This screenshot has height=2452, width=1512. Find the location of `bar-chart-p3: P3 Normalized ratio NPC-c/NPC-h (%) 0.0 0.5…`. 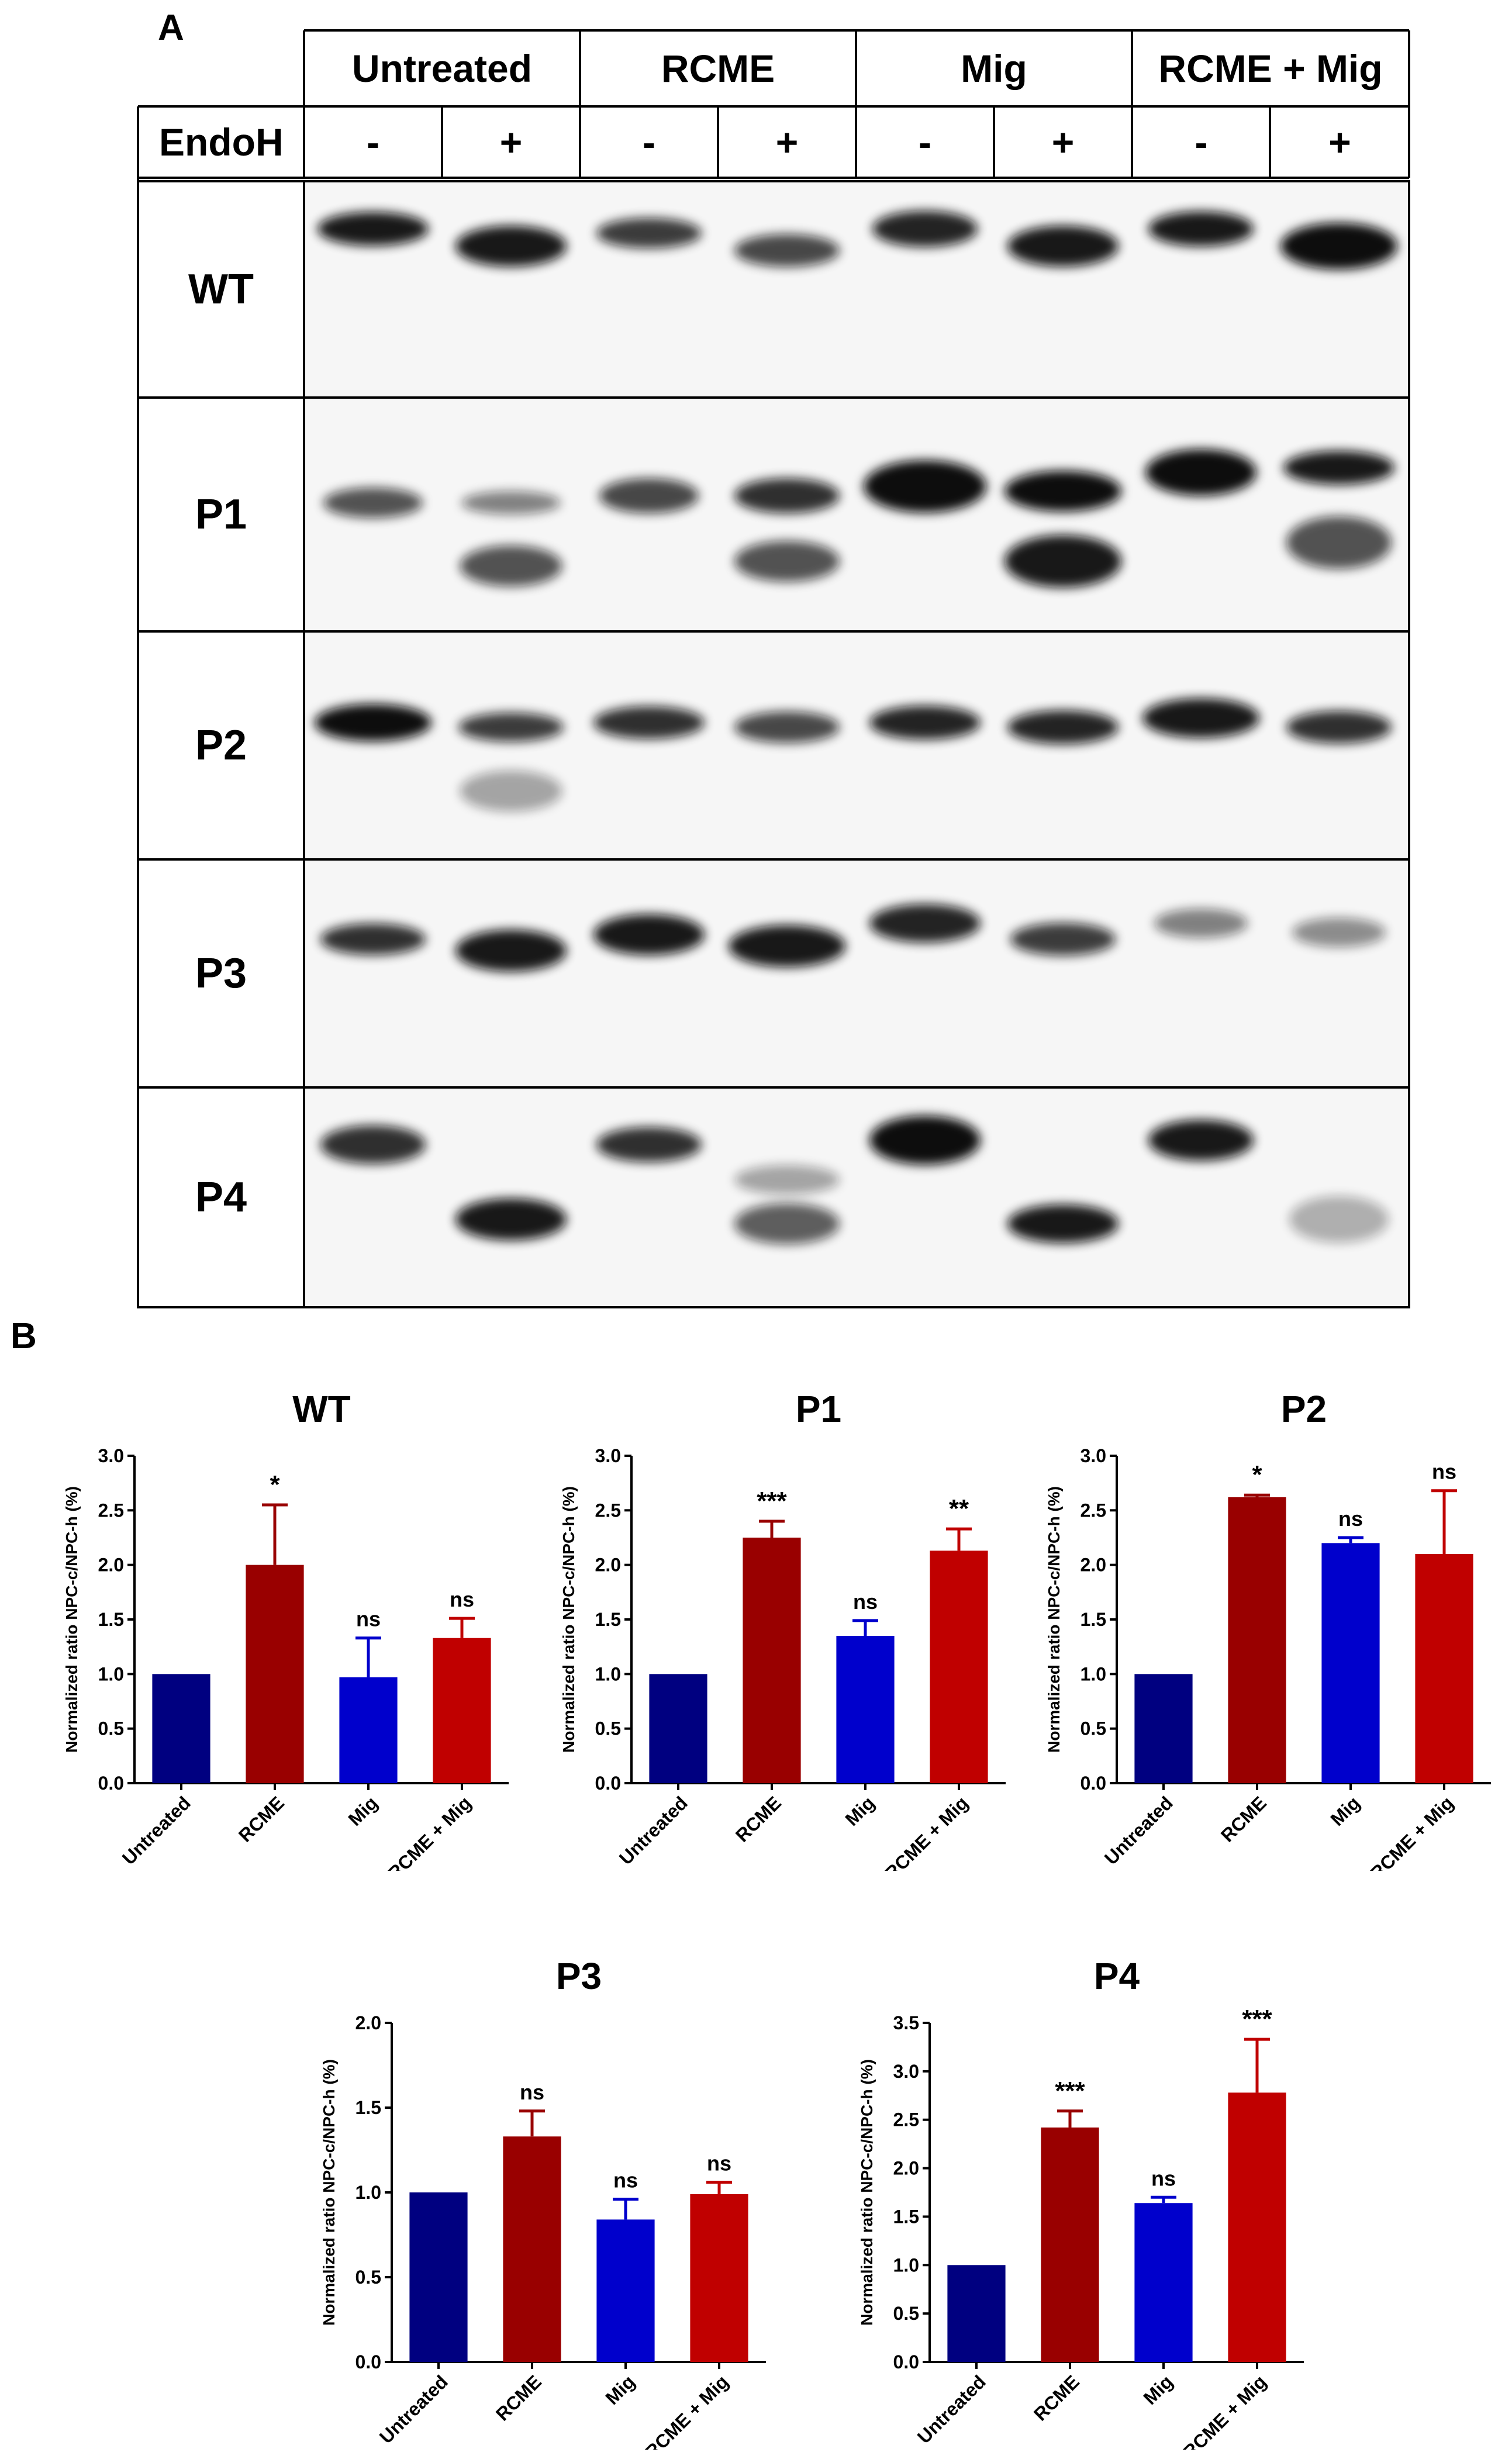

bar-chart-p3: P3 Normalized ratio NPC-c/NPC-h (%) 0.0 0.5… is located at coordinates (543, 2202).